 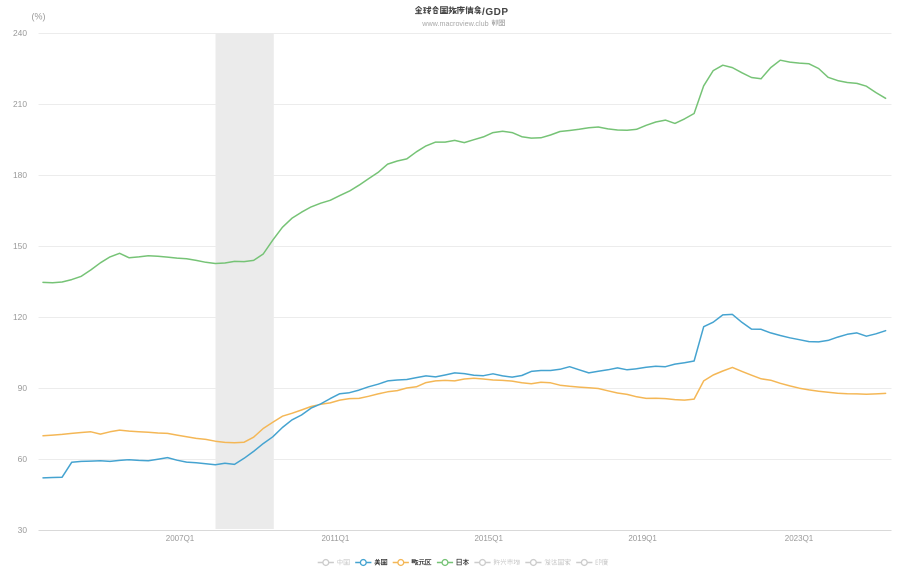 What do you see at coordinates (23, 388) in the screenshot?
I see `svg-text: 90` at bounding box center [23, 388].